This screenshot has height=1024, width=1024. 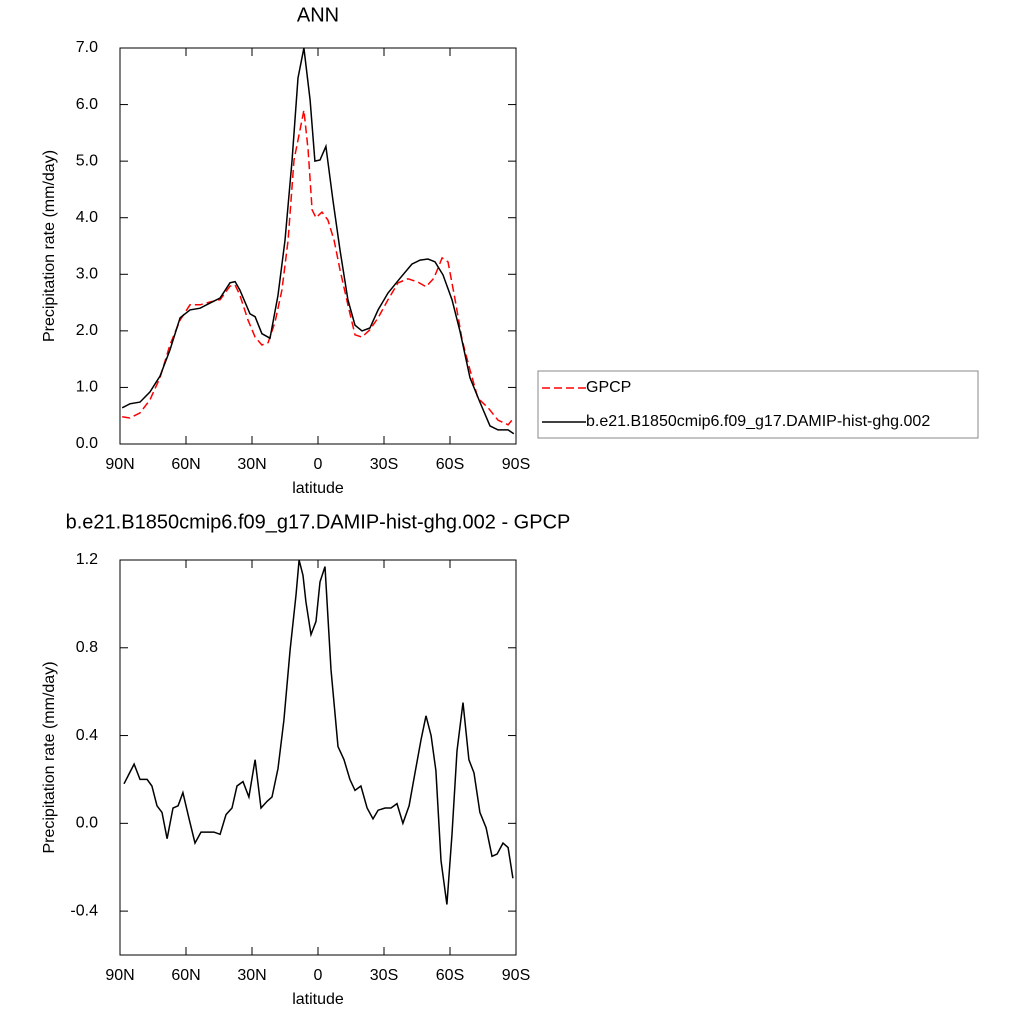 What do you see at coordinates (87, 160) in the screenshot?
I see `y-tick-label: 5.0` at bounding box center [87, 160].